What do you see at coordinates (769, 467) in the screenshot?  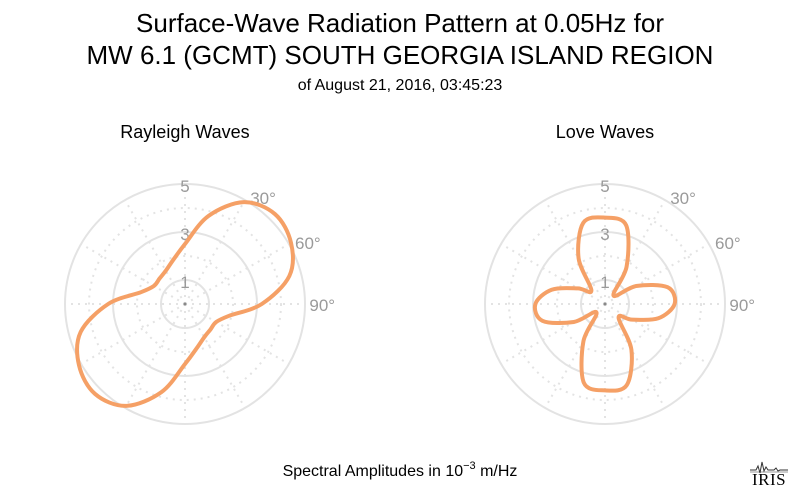 I see `seismogram-icon` at bounding box center [769, 467].